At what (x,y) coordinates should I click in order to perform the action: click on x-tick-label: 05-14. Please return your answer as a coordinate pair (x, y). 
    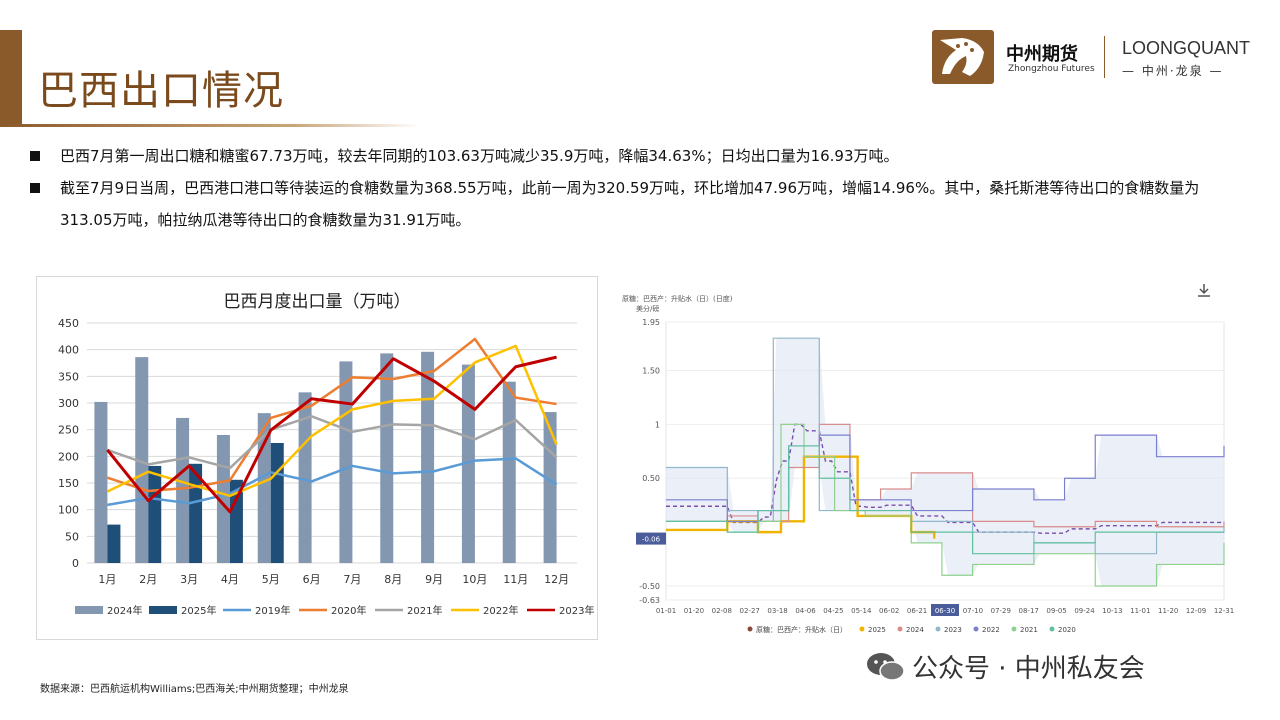
    Looking at the image, I should click on (861, 611).